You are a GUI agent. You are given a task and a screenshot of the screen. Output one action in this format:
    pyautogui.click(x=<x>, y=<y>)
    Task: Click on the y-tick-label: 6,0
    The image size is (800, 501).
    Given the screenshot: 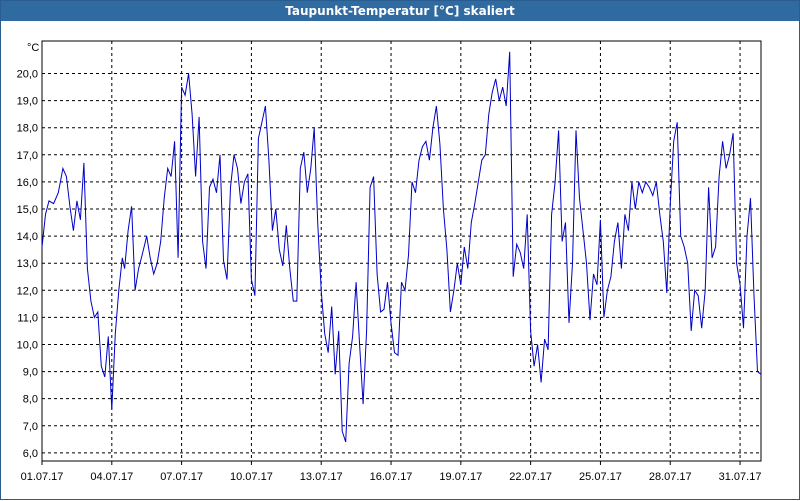 What is the action you would take?
    pyautogui.click(x=30, y=454)
    